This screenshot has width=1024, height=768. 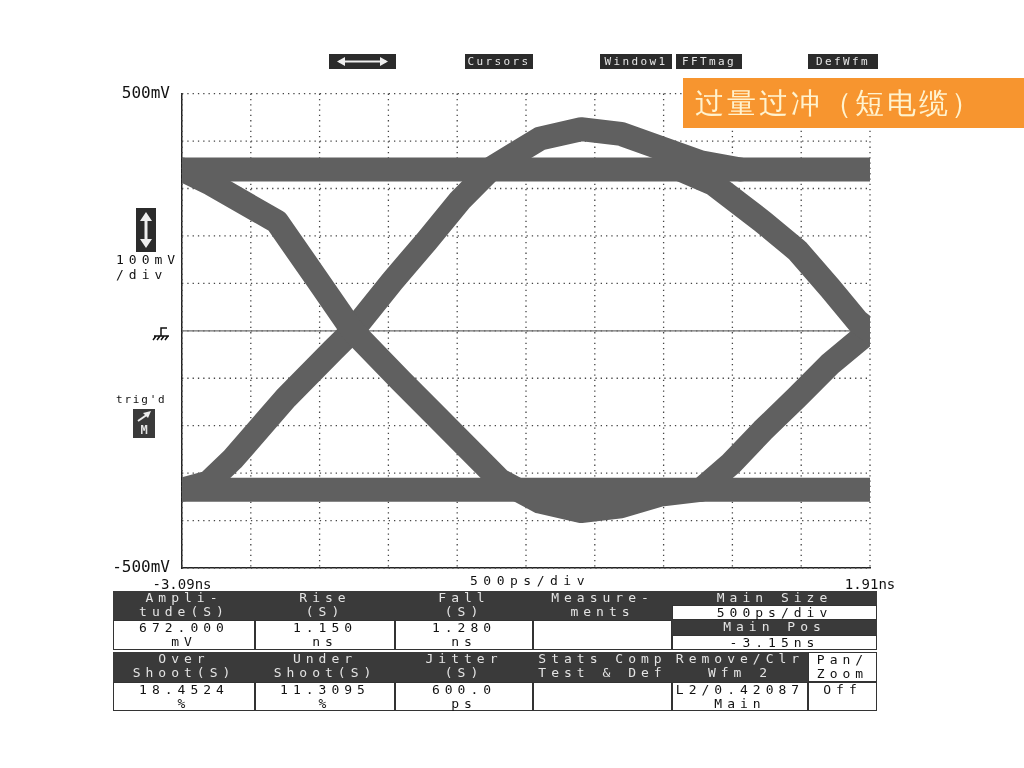 I want to click on x-axis-title: 500ps/div, so click(x=530, y=581).